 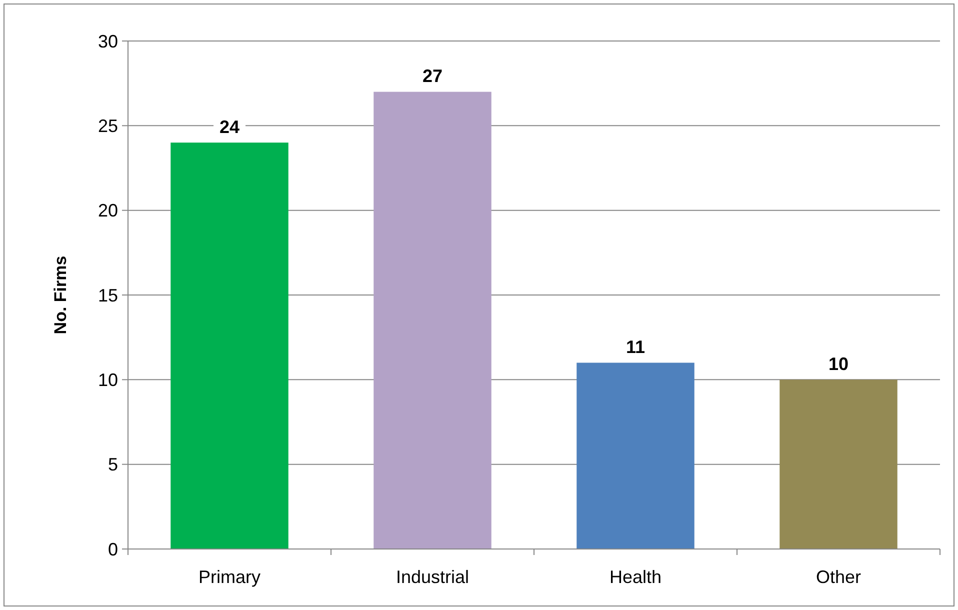 What do you see at coordinates (432, 76) in the screenshot?
I see `data-label: 27` at bounding box center [432, 76].